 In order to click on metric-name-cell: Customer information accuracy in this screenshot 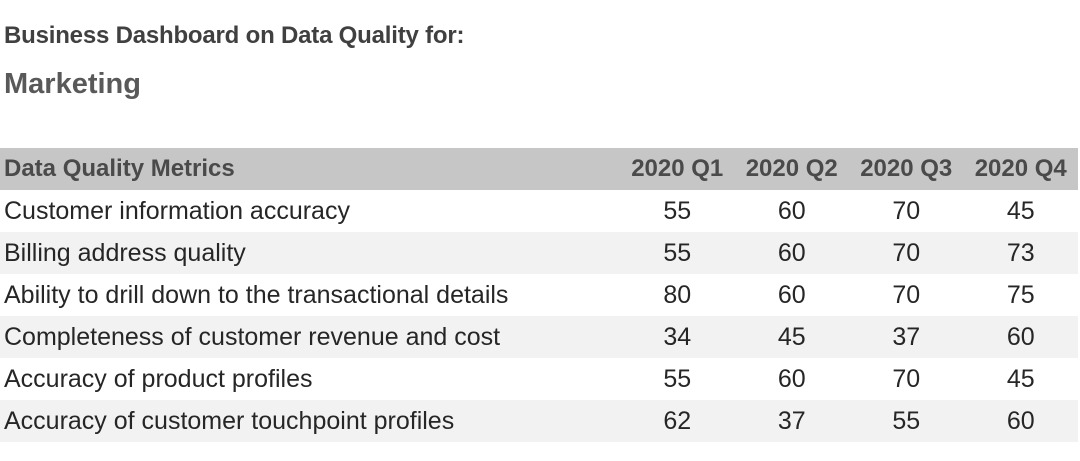, I will do `click(310, 211)`.